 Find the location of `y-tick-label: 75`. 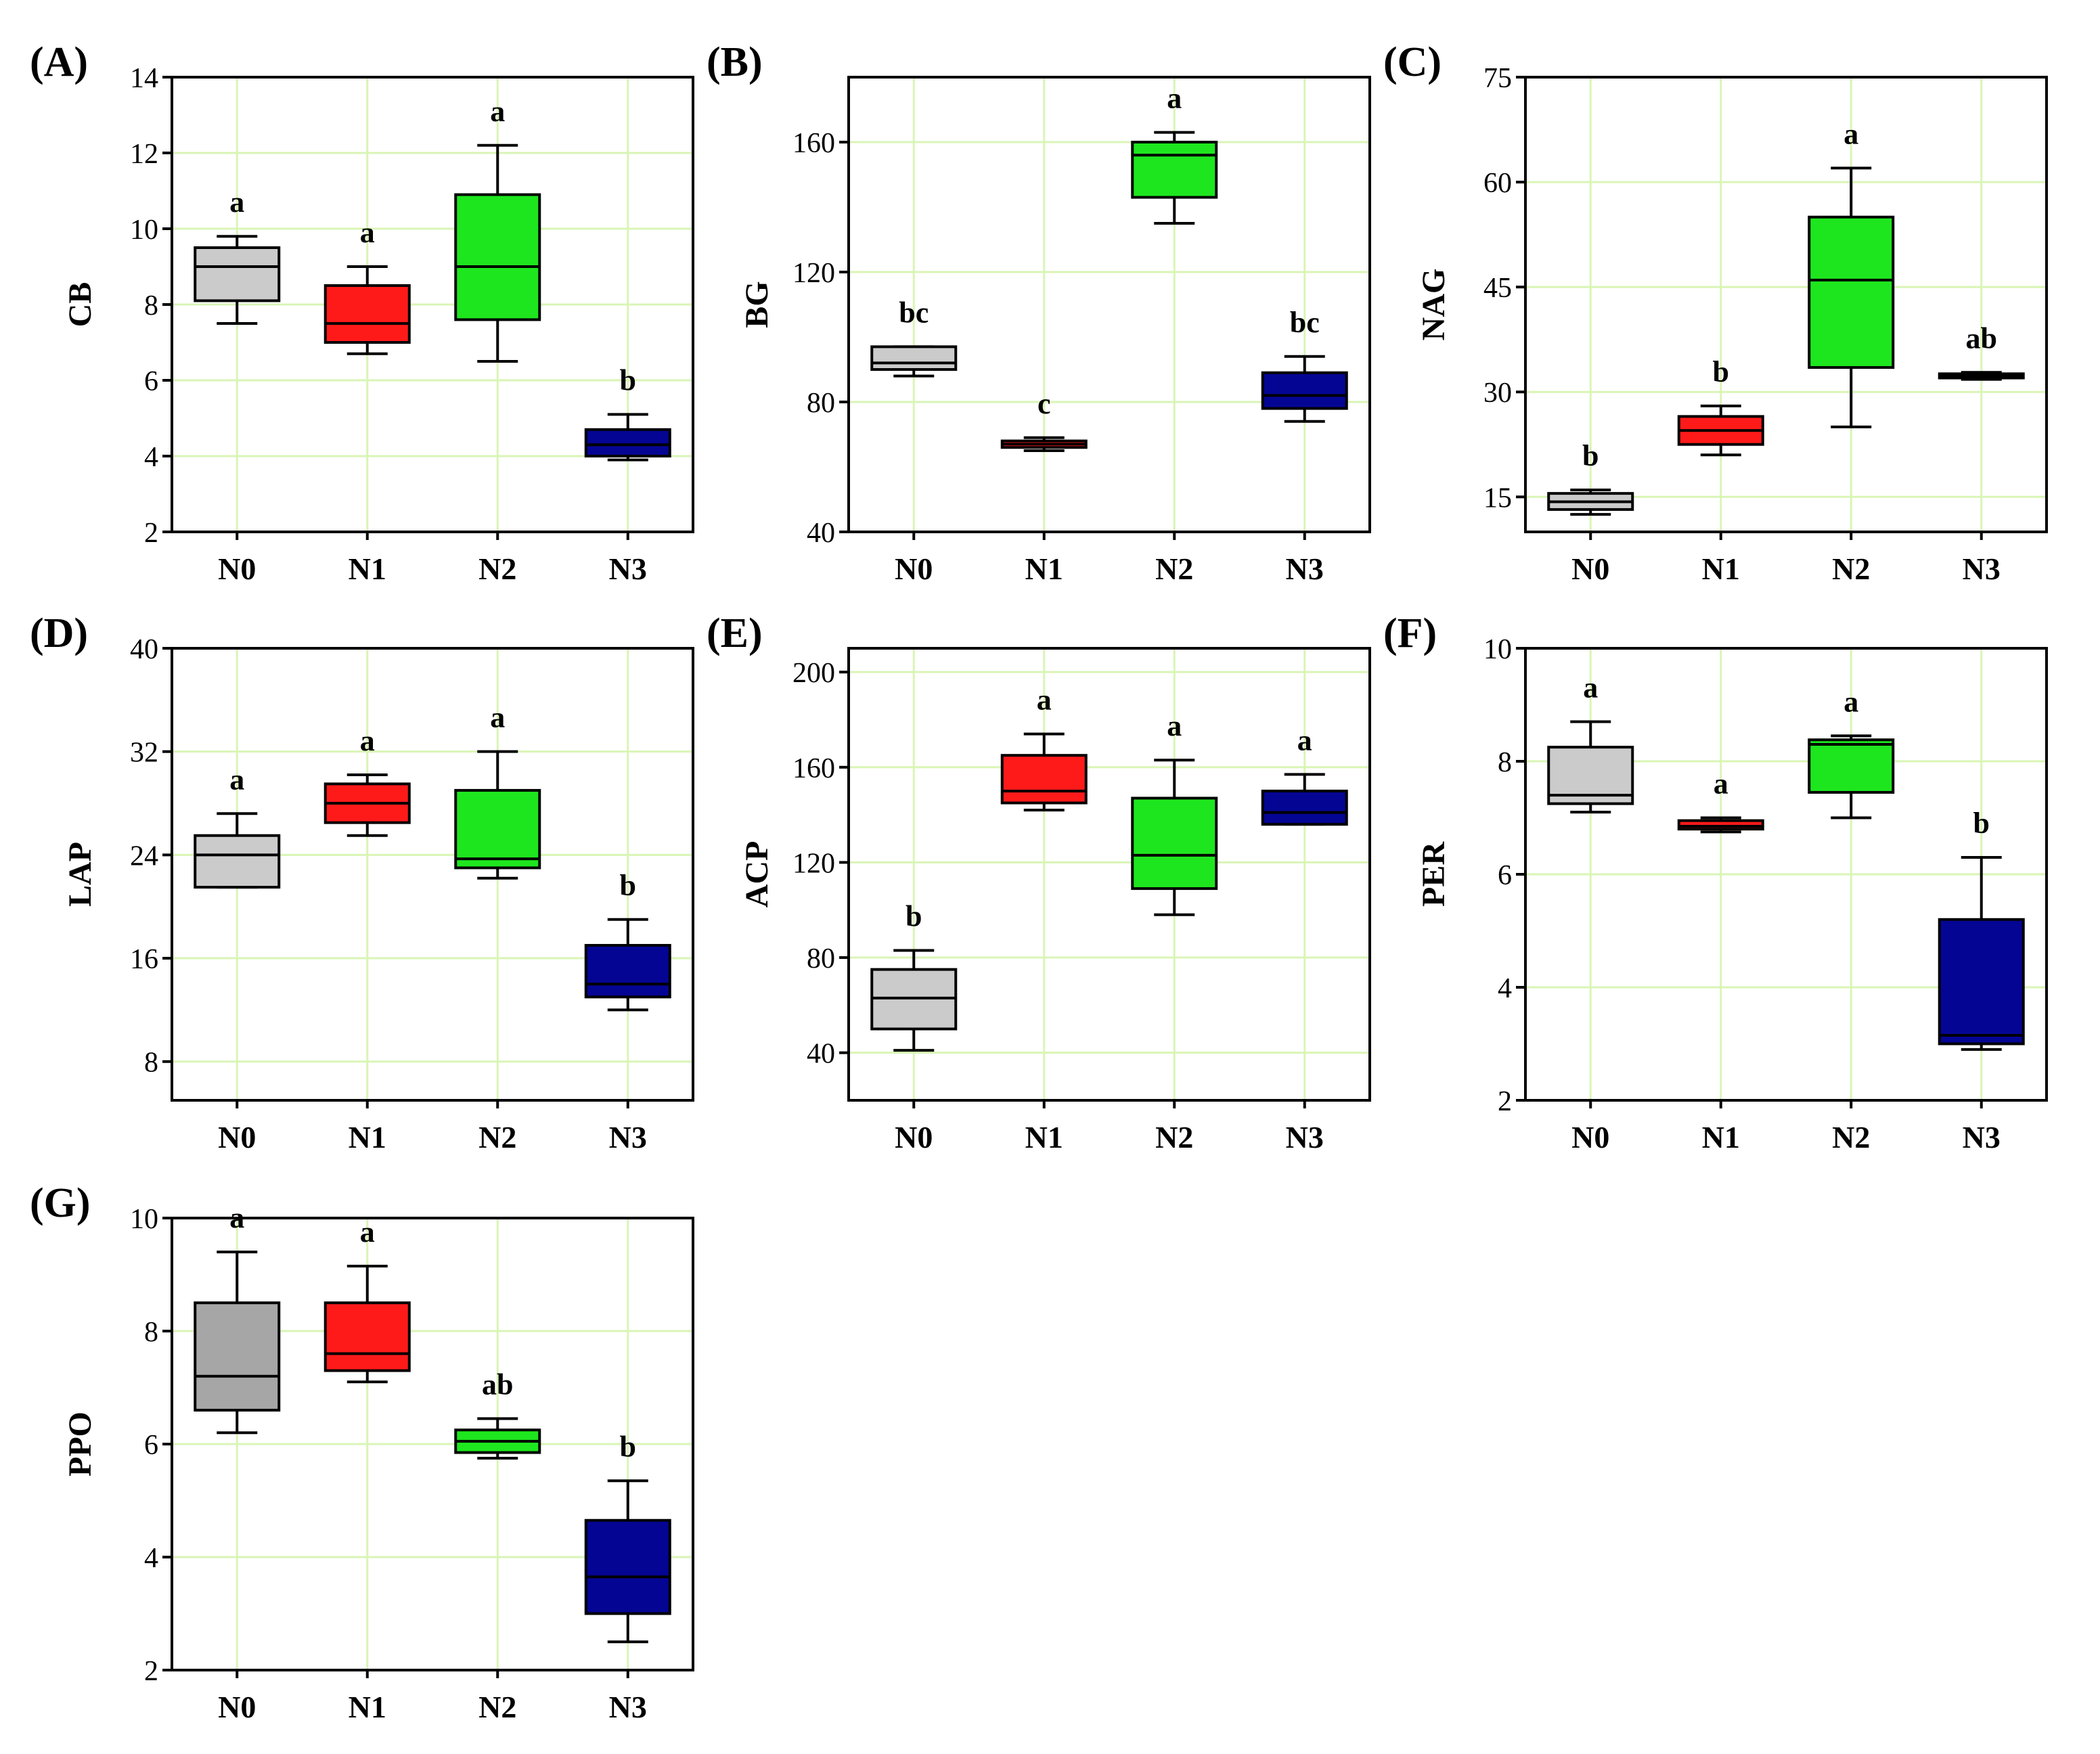

y-tick-label: 75 is located at coordinates (1497, 78).